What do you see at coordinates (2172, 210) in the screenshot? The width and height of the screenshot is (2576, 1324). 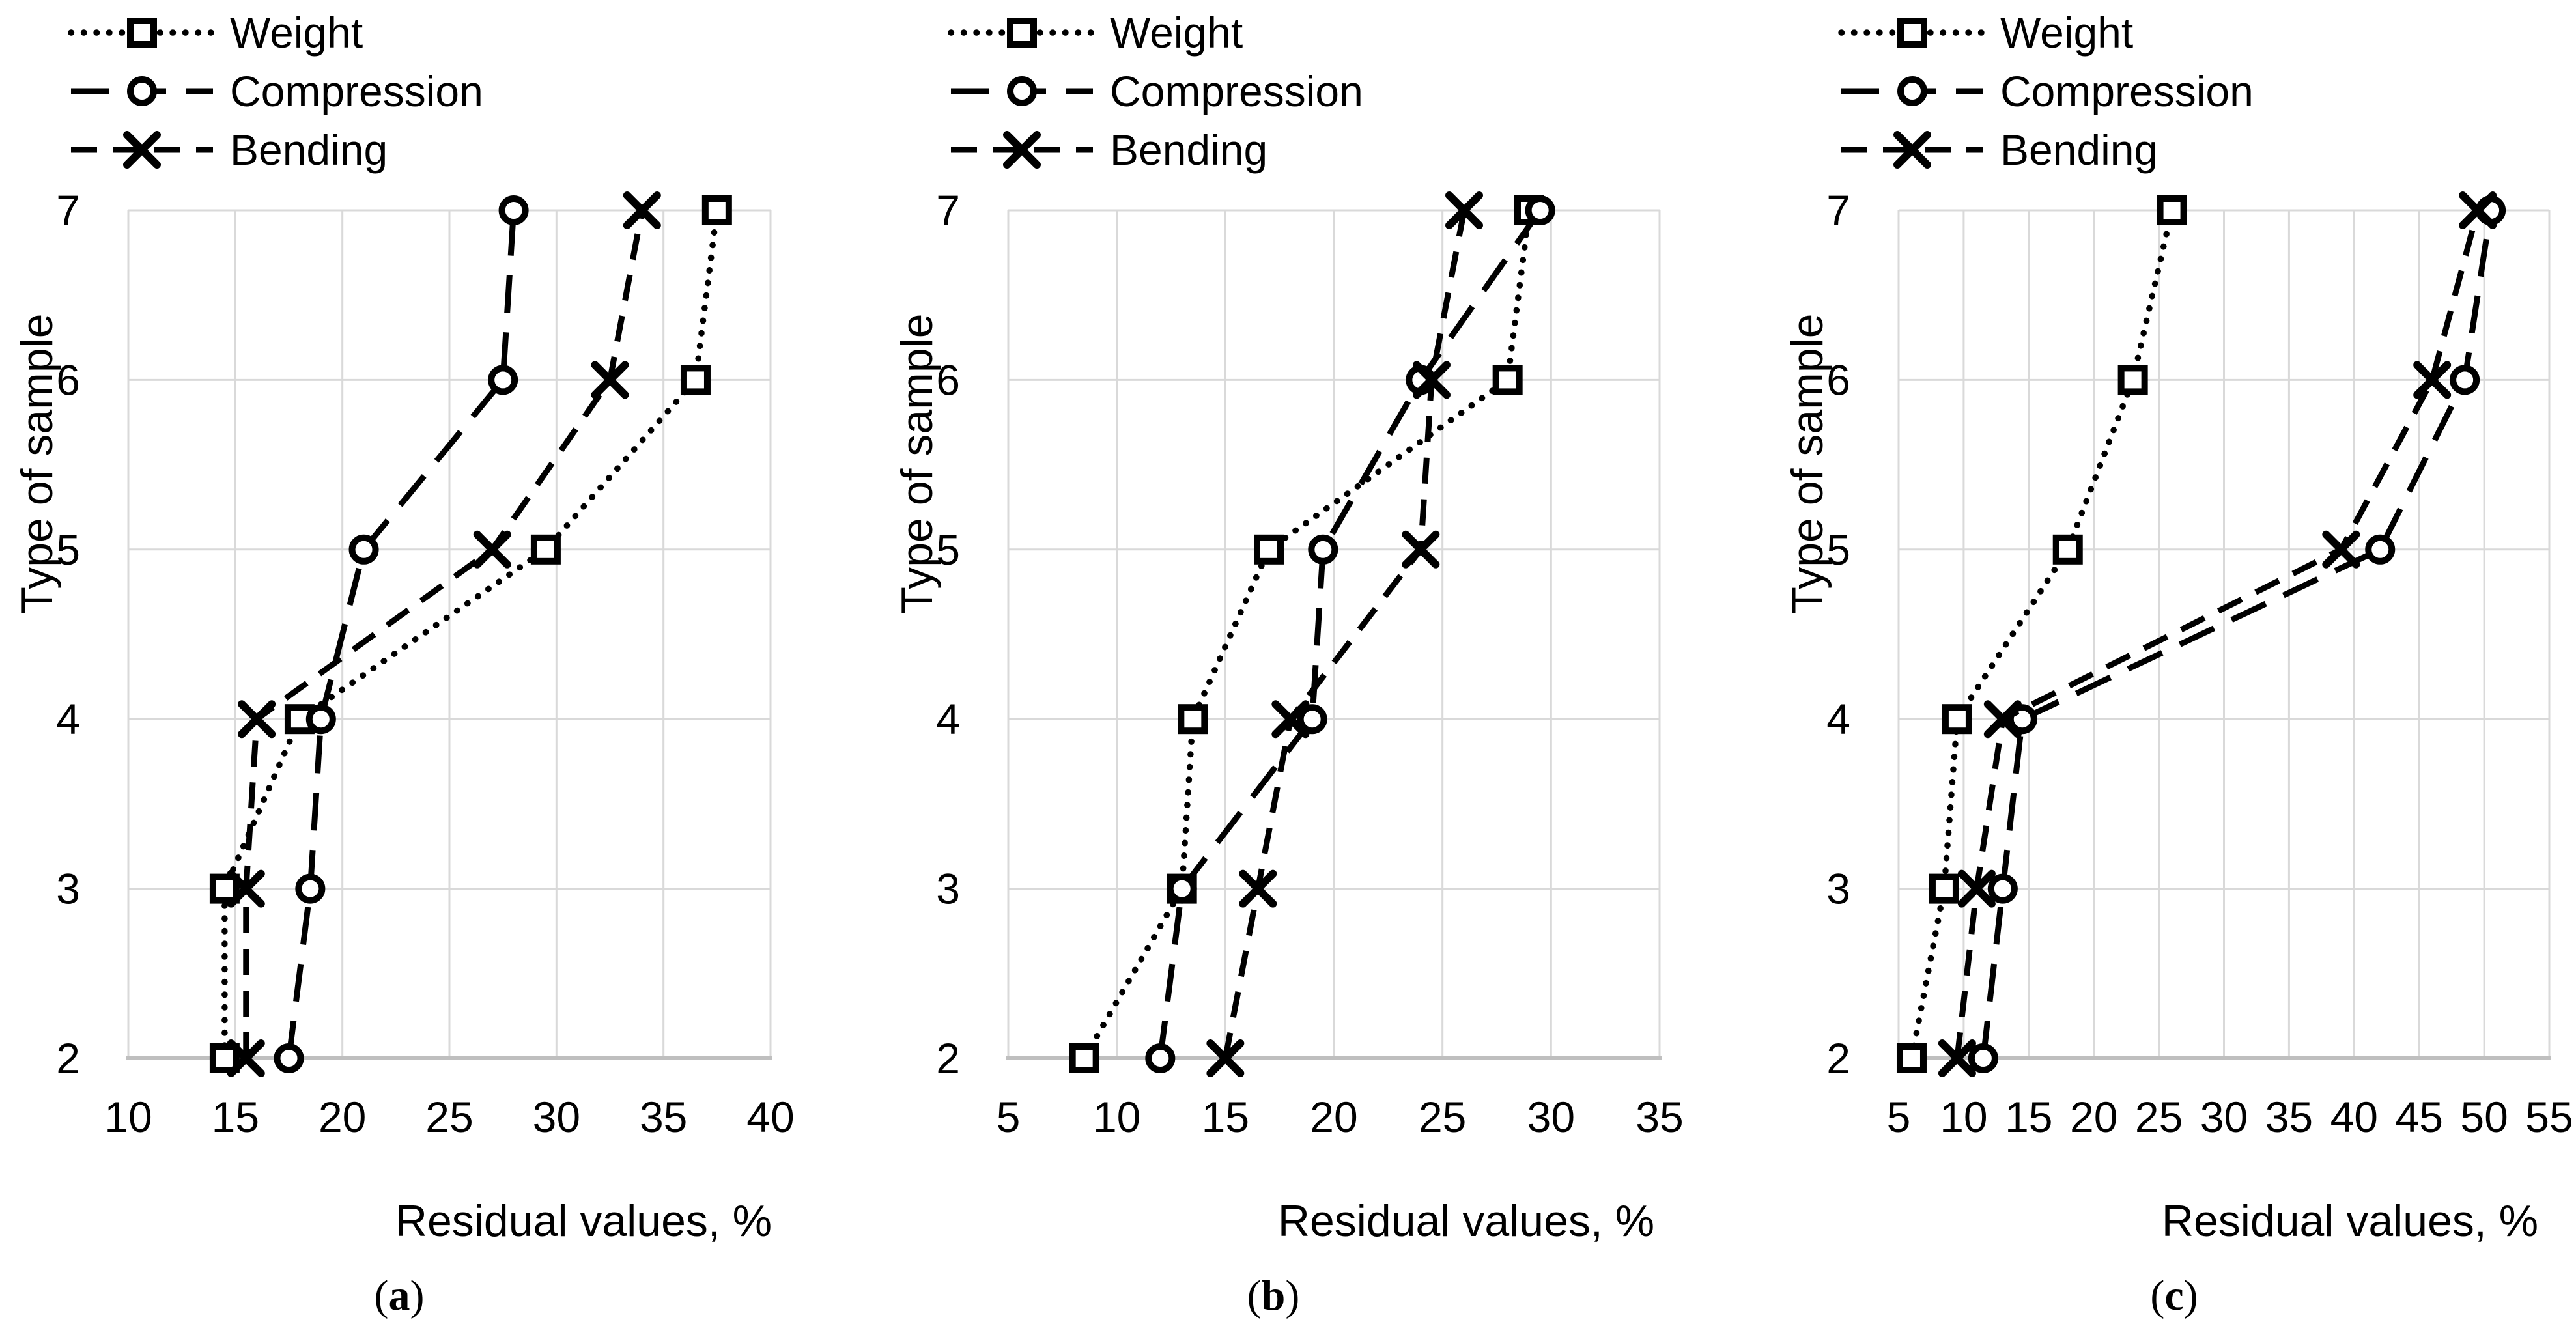 I see `marker-square-c-s7` at bounding box center [2172, 210].